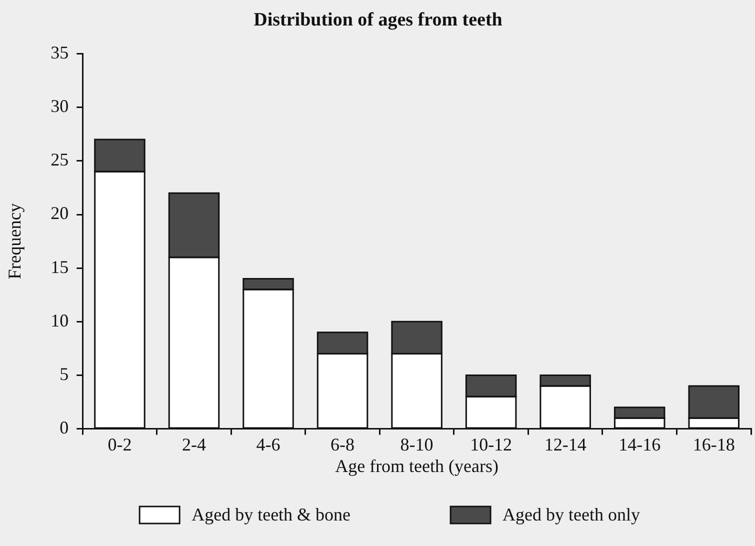 This screenshot has height=546, width=755. Describe the element at coordinates (268, 444) in the screenshot. I see `x-tick-label: 4-6` at that location.